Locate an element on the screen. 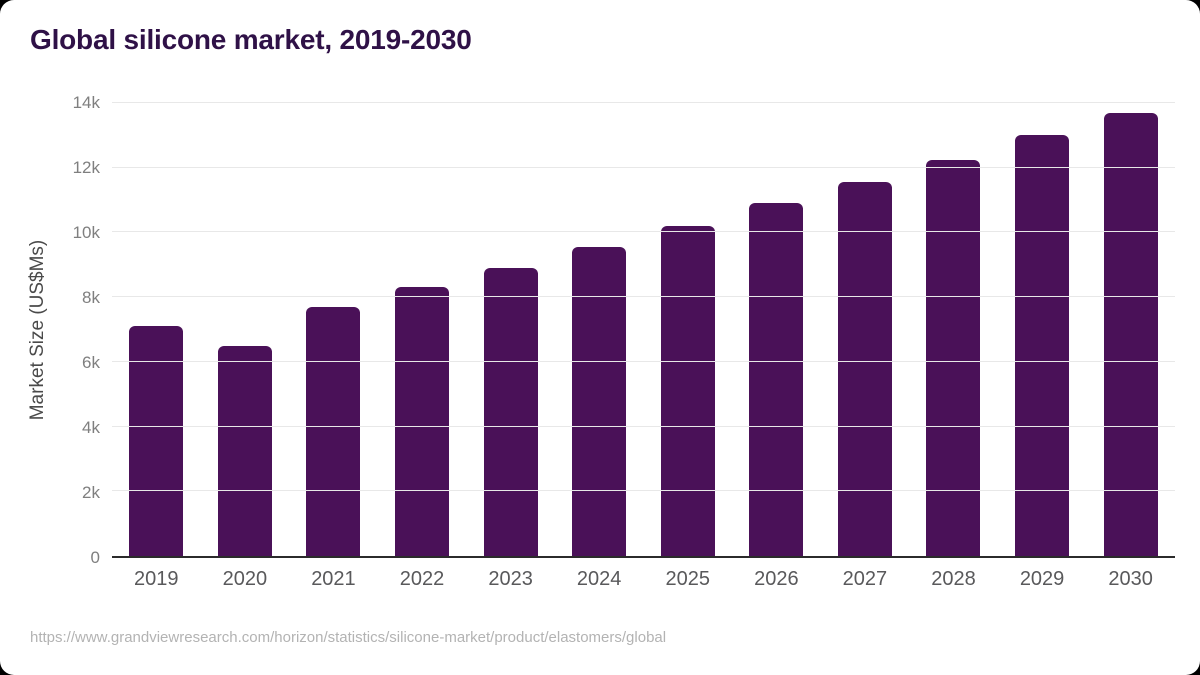 This screenshot has width=1200, height=675. x-tick-label: 2022 is located at coordinates (422, 579).